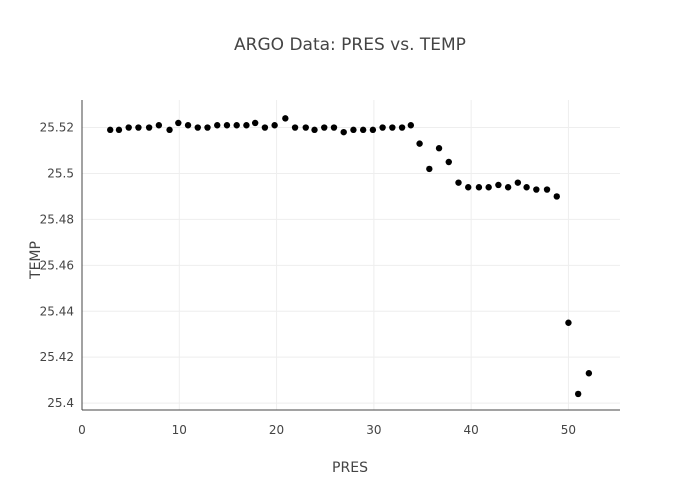 Image resolution: width=700 pixels, height=500 pixels. I want to click on x-tick-label: 50, so click(568, 430).